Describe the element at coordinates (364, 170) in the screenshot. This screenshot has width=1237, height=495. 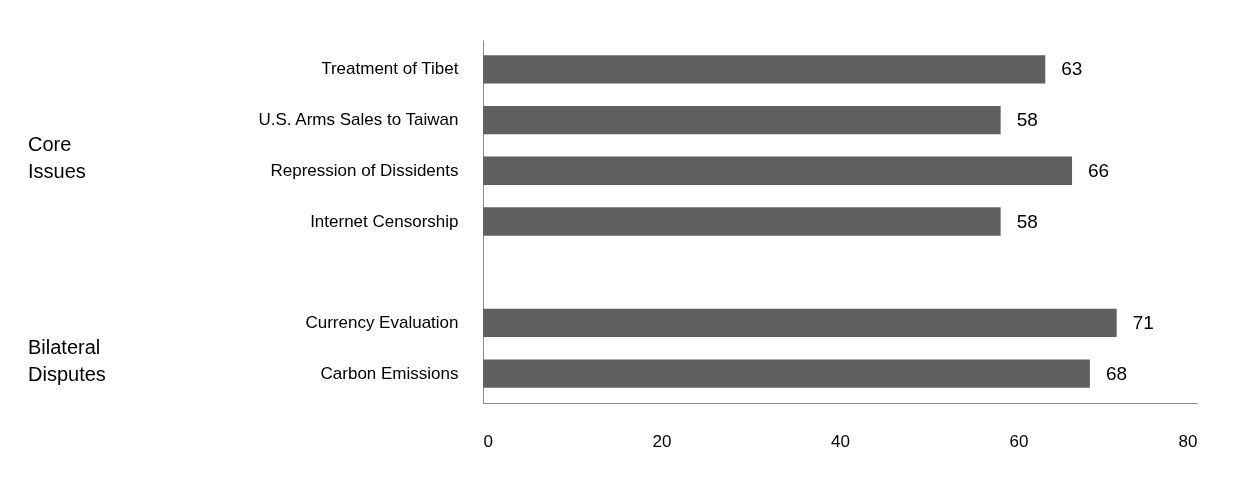
I see `y-tick-label: Repression of Dissidents` at that location.